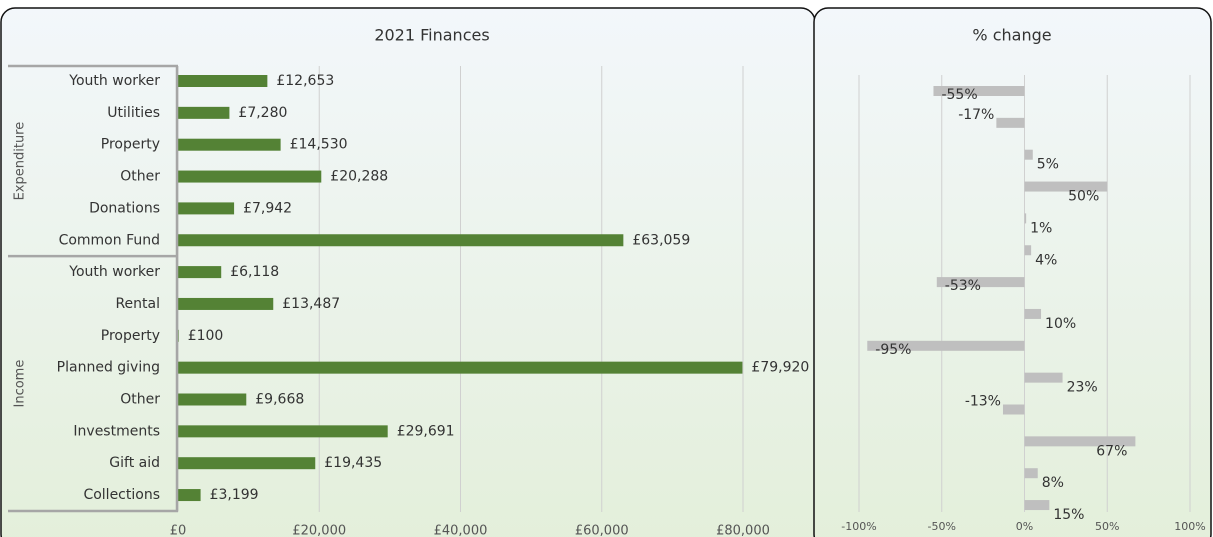 Image resolution: width=1213 pixels, height=537 pixels. I want to click on value-label: £13,487, so click(311, 304).